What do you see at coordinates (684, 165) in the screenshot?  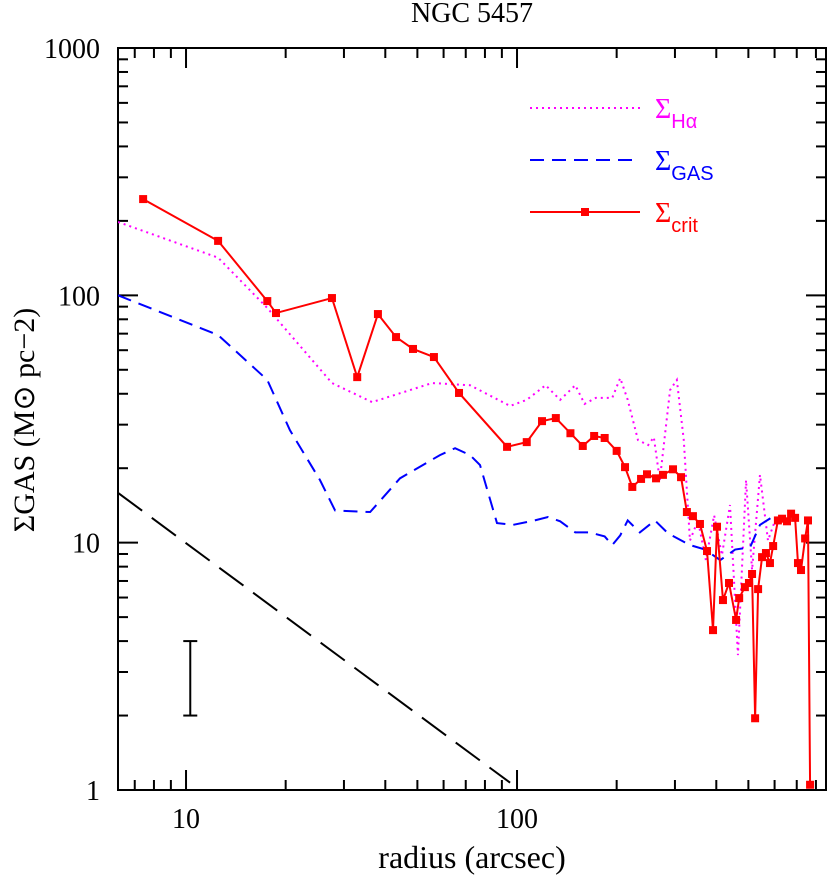 I see `legend-label: ΣGAS` at bounding box center [684, 165].